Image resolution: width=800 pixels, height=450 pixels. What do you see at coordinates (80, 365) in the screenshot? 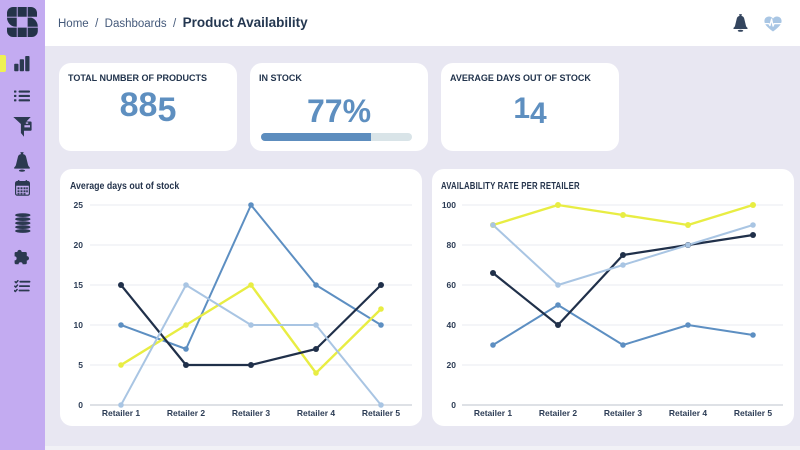
I see `svg-text: 5` at bounding box center [80, 365].